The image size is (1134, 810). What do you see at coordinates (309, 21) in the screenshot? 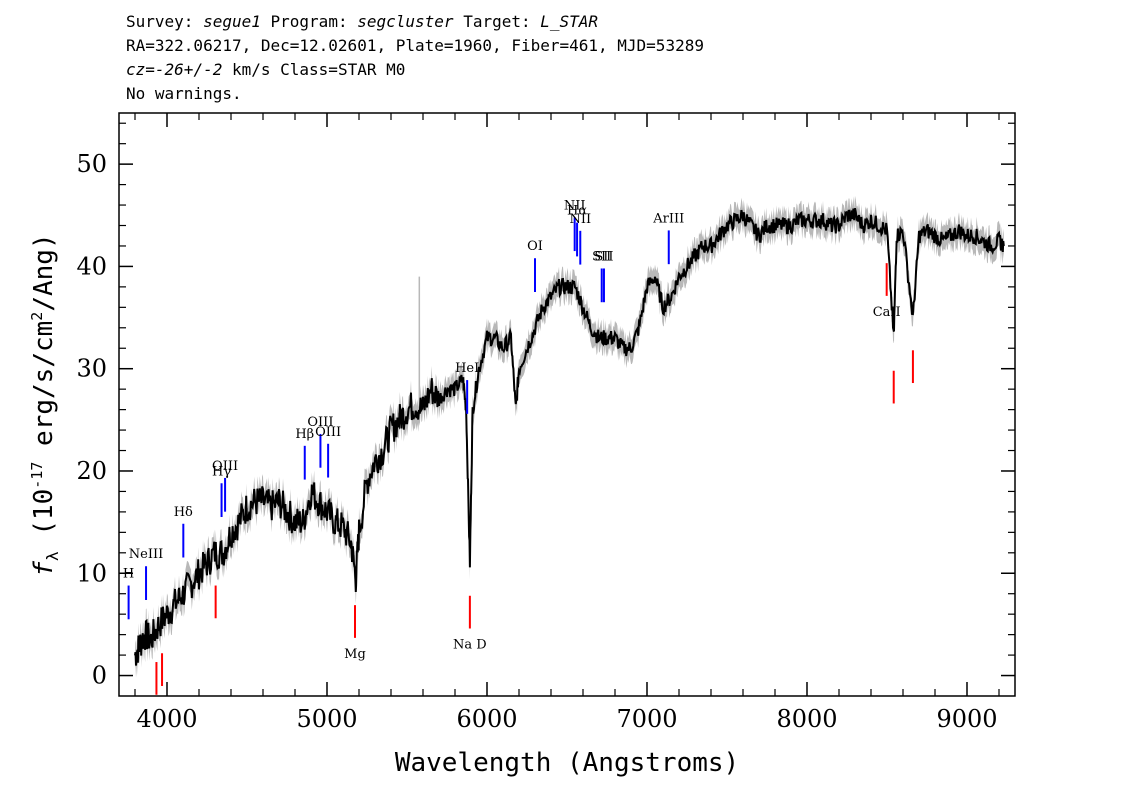
I see `program-label: Program:` at bounding box center [309, 21].